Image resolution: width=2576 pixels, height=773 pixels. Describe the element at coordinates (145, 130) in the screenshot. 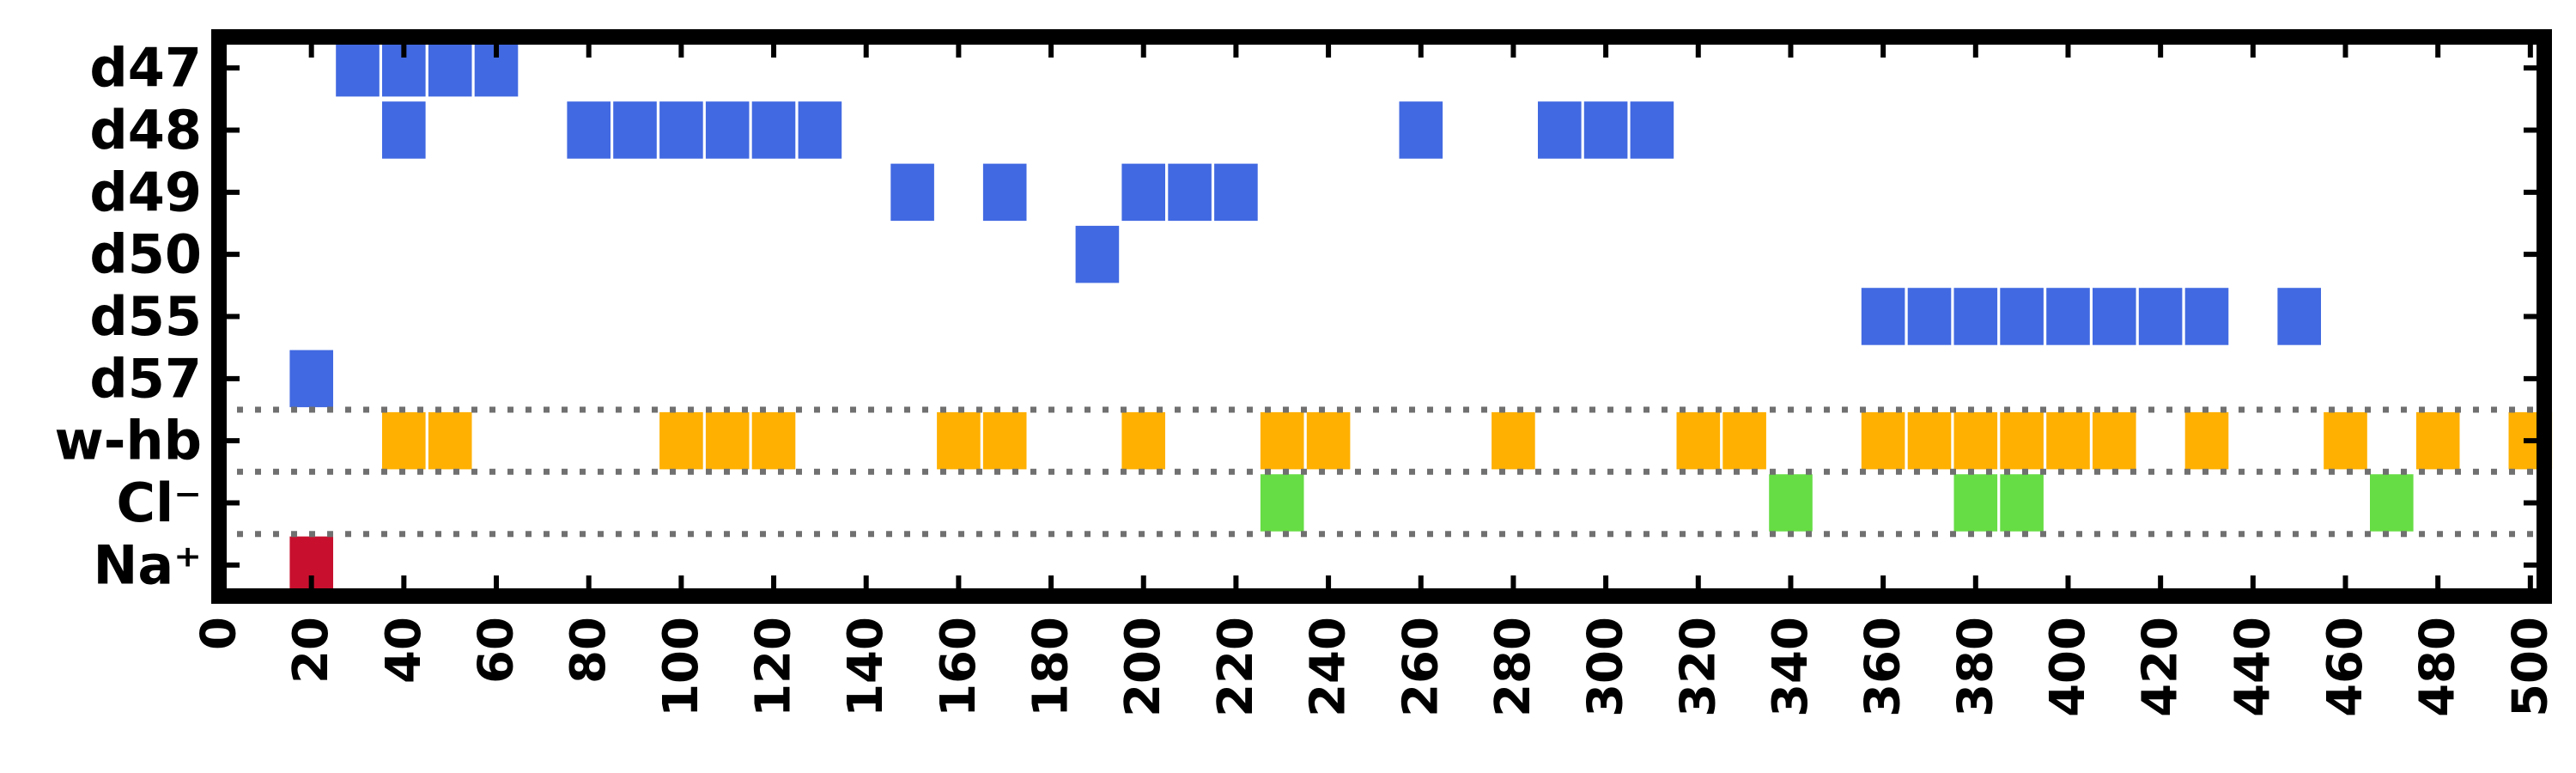

I see `y-label-1: d48` at that location.